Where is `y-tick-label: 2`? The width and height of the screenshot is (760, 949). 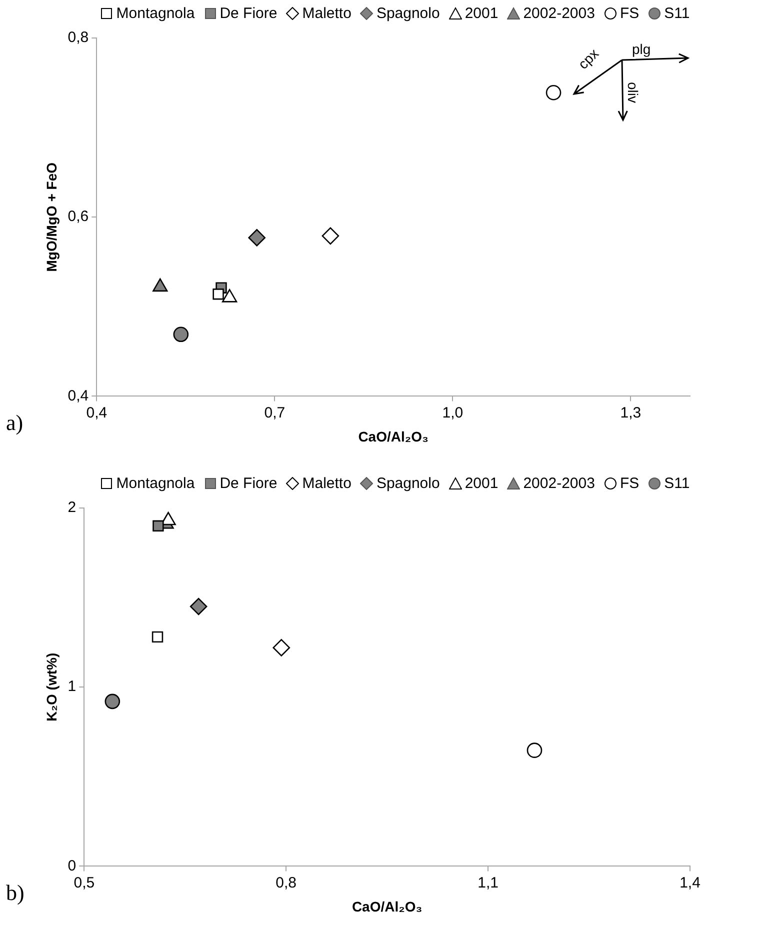
y-tick-label: 2 is located at coordinates (72, 507).